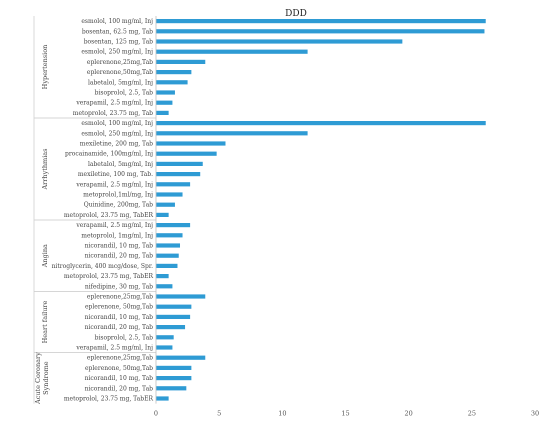 The width and height of the screenshot is (550, 428). I want to click on x-tick-label: 20, so click(409, 414).